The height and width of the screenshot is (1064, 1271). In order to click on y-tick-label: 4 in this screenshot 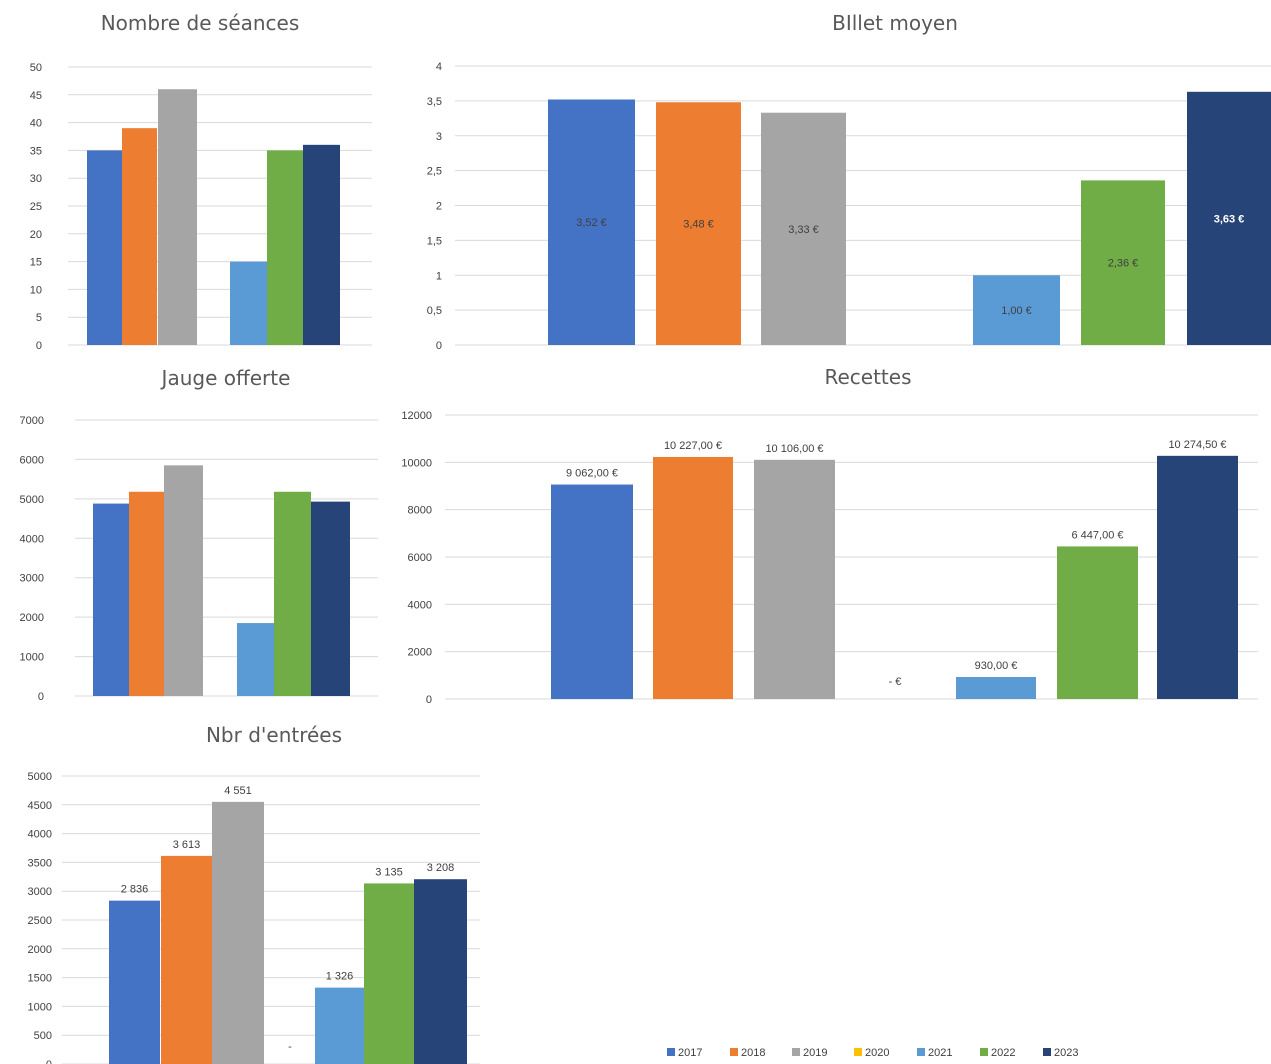, I will do `click(439, 67)`.